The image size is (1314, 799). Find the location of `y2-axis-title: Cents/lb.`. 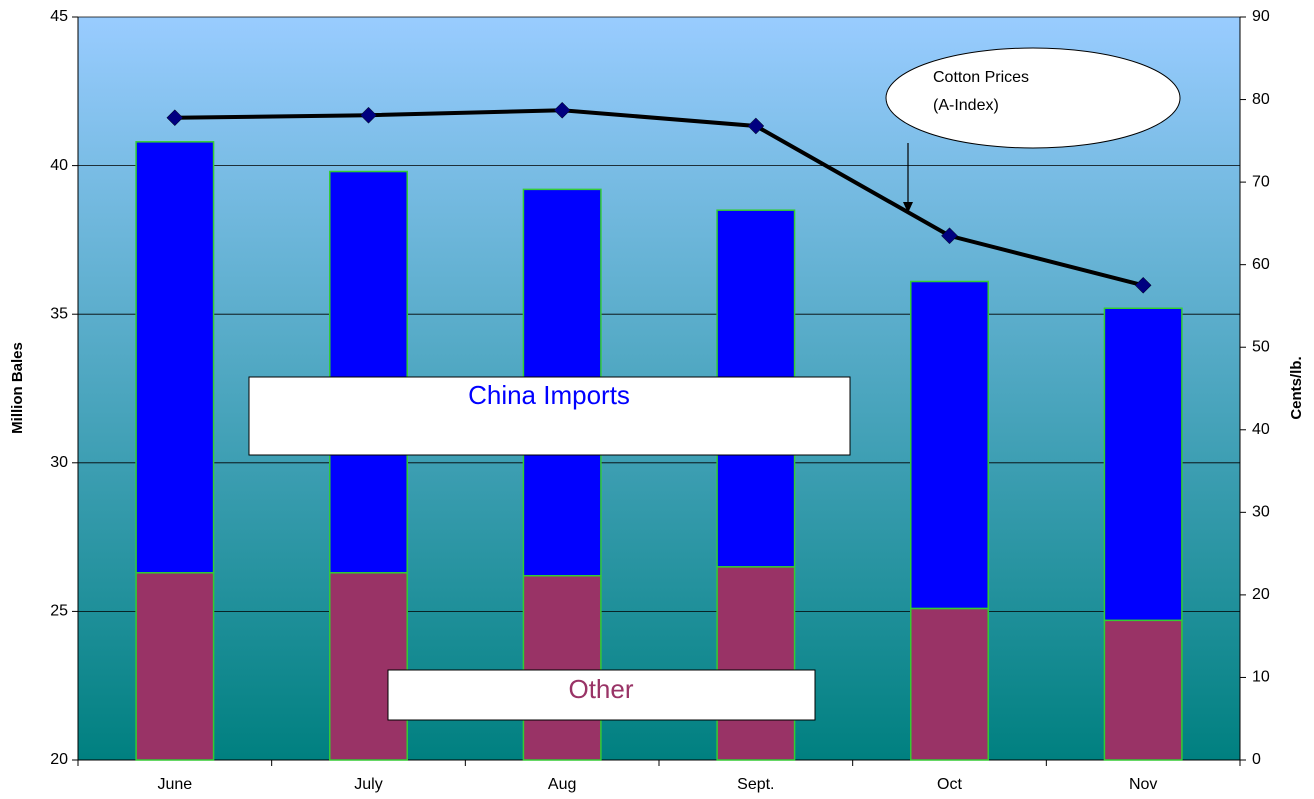

y2-axis-title: Cents/lb. is located at coordinates (1296, 387).